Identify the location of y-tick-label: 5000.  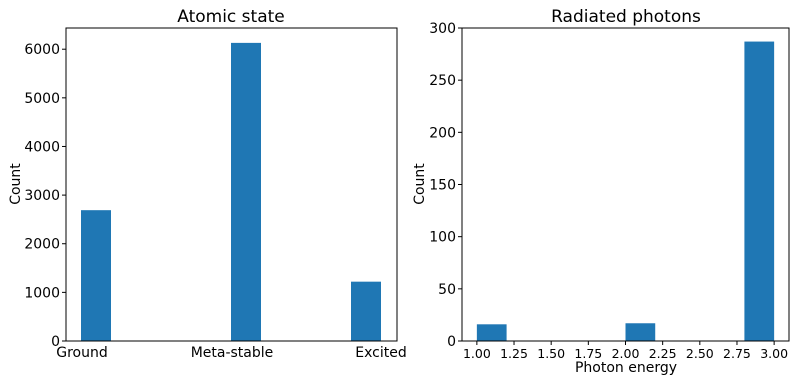
(42, 99).